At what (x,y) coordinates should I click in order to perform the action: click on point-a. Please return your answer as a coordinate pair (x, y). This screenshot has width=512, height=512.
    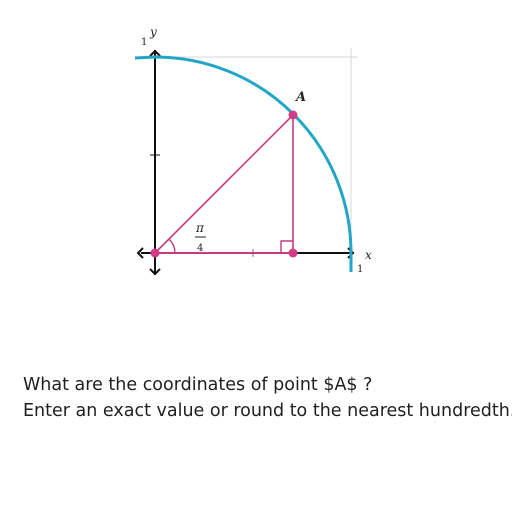
    Looking at the image, I should click on (293, 115).